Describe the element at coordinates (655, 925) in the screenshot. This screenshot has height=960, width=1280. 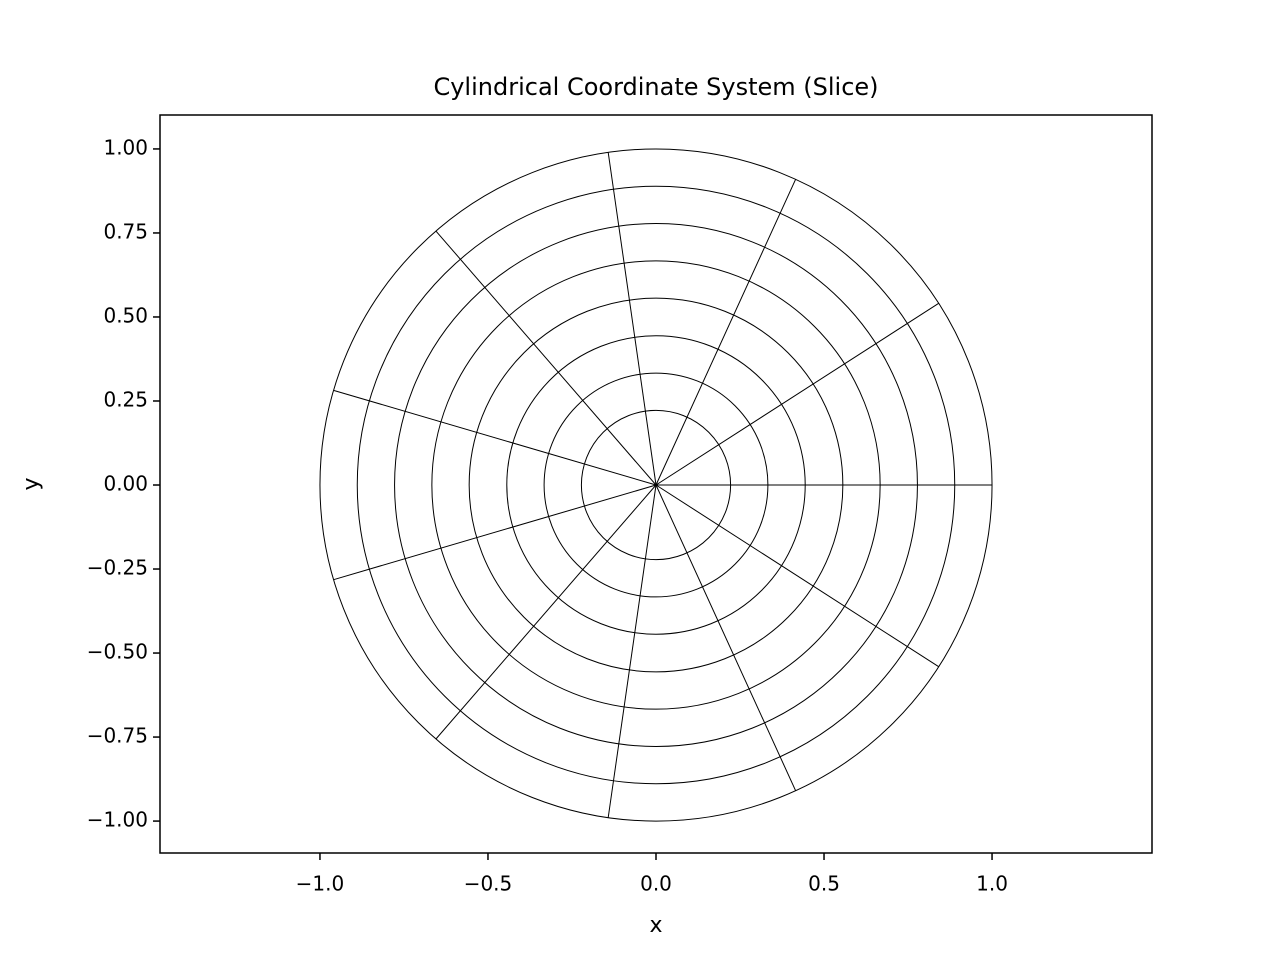
I see `x-axis-label: x` at that location.